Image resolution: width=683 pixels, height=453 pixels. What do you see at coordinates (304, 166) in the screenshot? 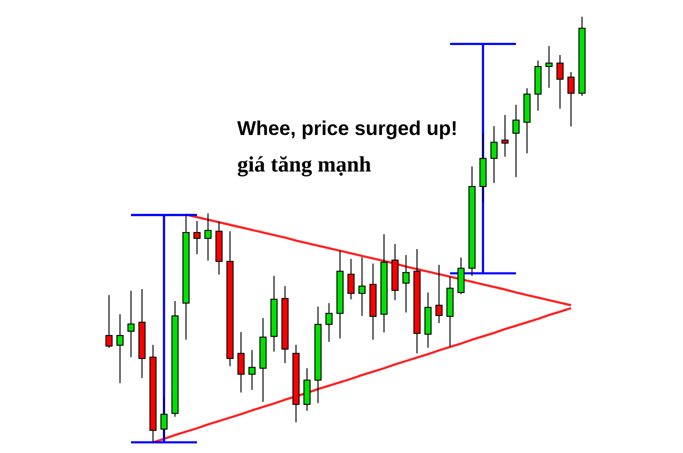
I see `annotation: giá tăng mạnh` at bounding box center [304, 166].